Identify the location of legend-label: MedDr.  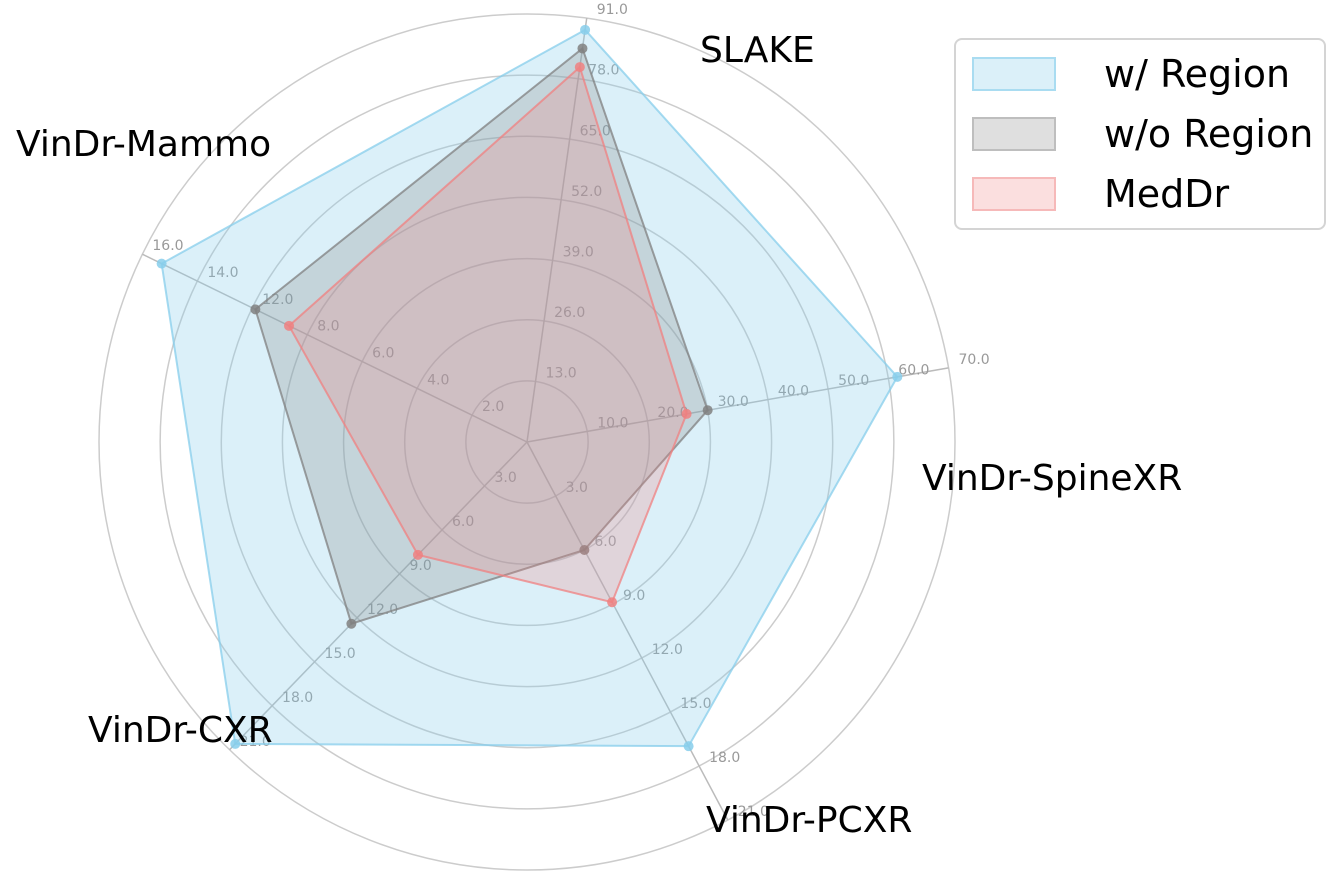
(1167, 194).